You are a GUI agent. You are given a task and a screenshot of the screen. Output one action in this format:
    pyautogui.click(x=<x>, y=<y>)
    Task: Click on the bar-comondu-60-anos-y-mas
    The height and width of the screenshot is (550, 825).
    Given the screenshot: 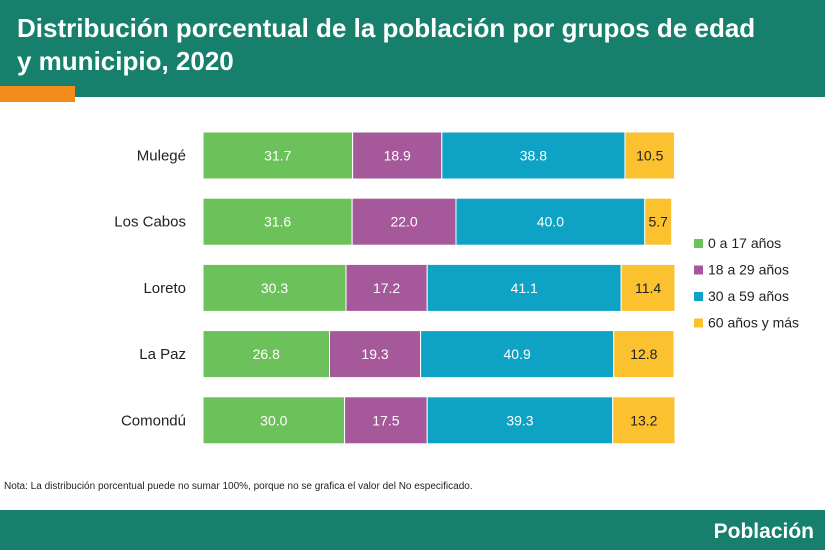 What is the action you would take?
    pyautogui.click(x=644, y=420)
    